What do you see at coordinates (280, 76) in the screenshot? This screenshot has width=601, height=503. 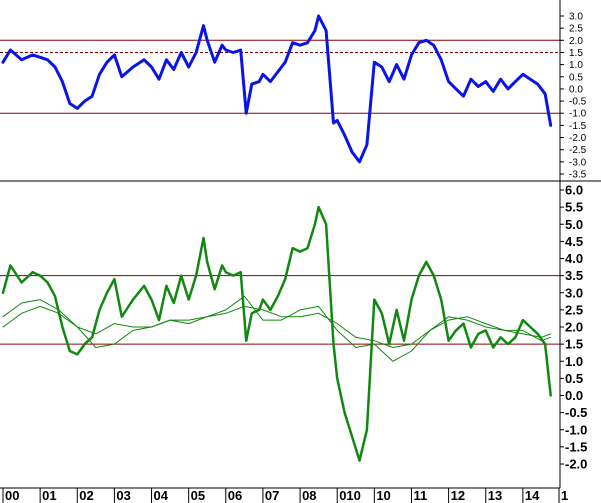 I see `top-reference-lines` at bounding box center [280, 76].